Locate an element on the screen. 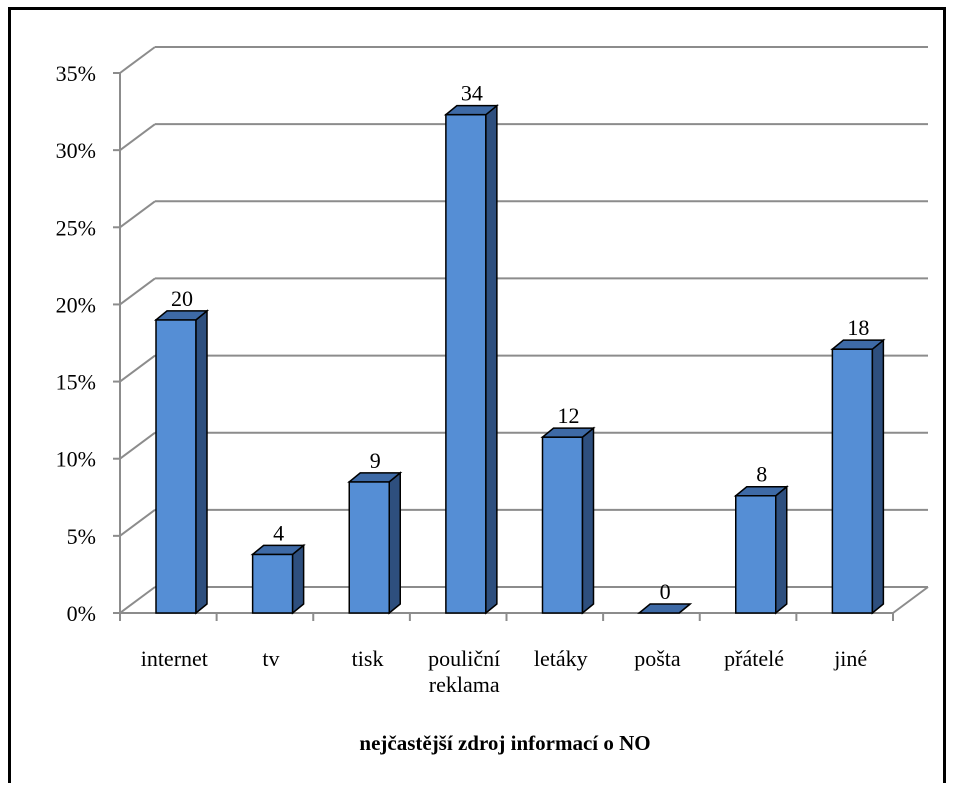 Image resolution: width=956 pixels, height=785 pixels. bar-pošta is located at coordinates (665, 608).